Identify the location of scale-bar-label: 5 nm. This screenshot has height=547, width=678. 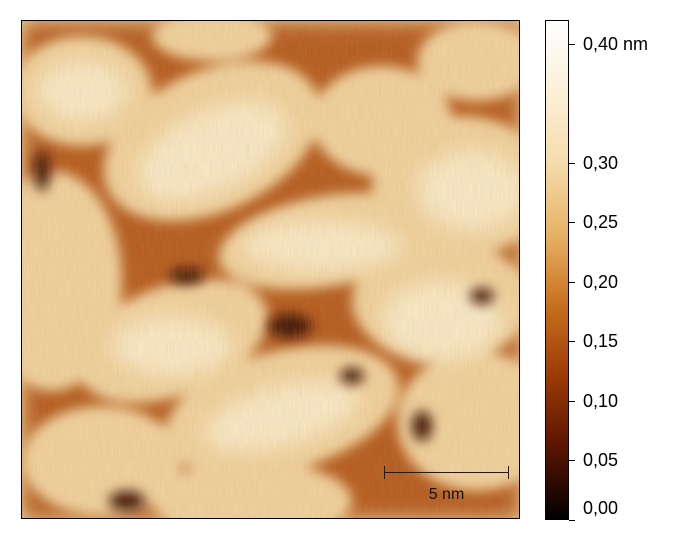
(446, 494).